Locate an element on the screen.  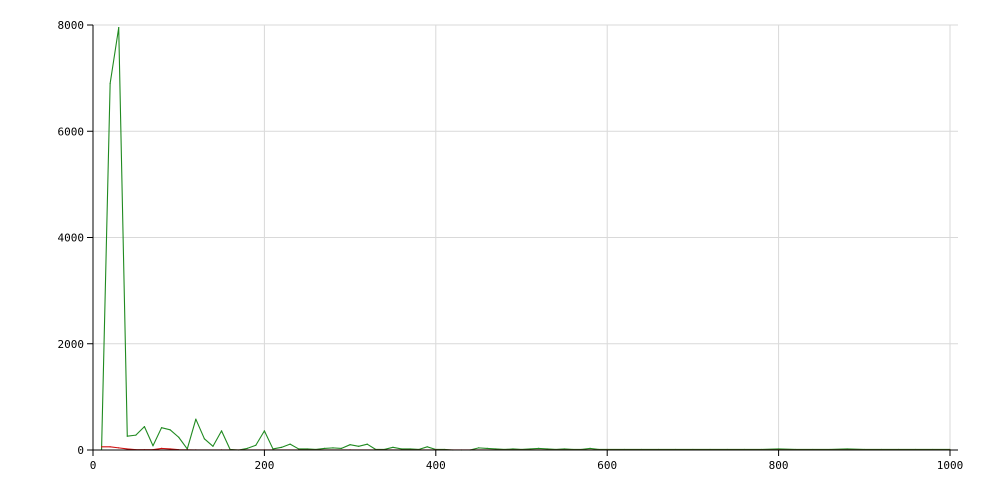
y-tick-label: 6000 is located at coordinates (71, 131).